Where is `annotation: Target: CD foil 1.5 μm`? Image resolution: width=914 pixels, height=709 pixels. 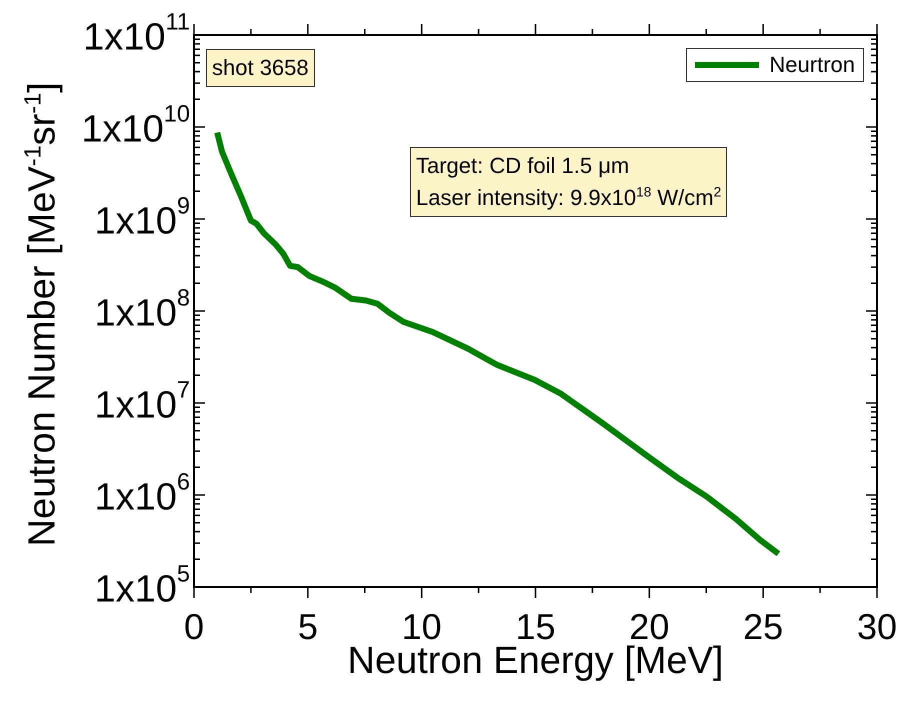
annotation: Target: CD foil 1.5 μm is located at coordinates (523, 165).